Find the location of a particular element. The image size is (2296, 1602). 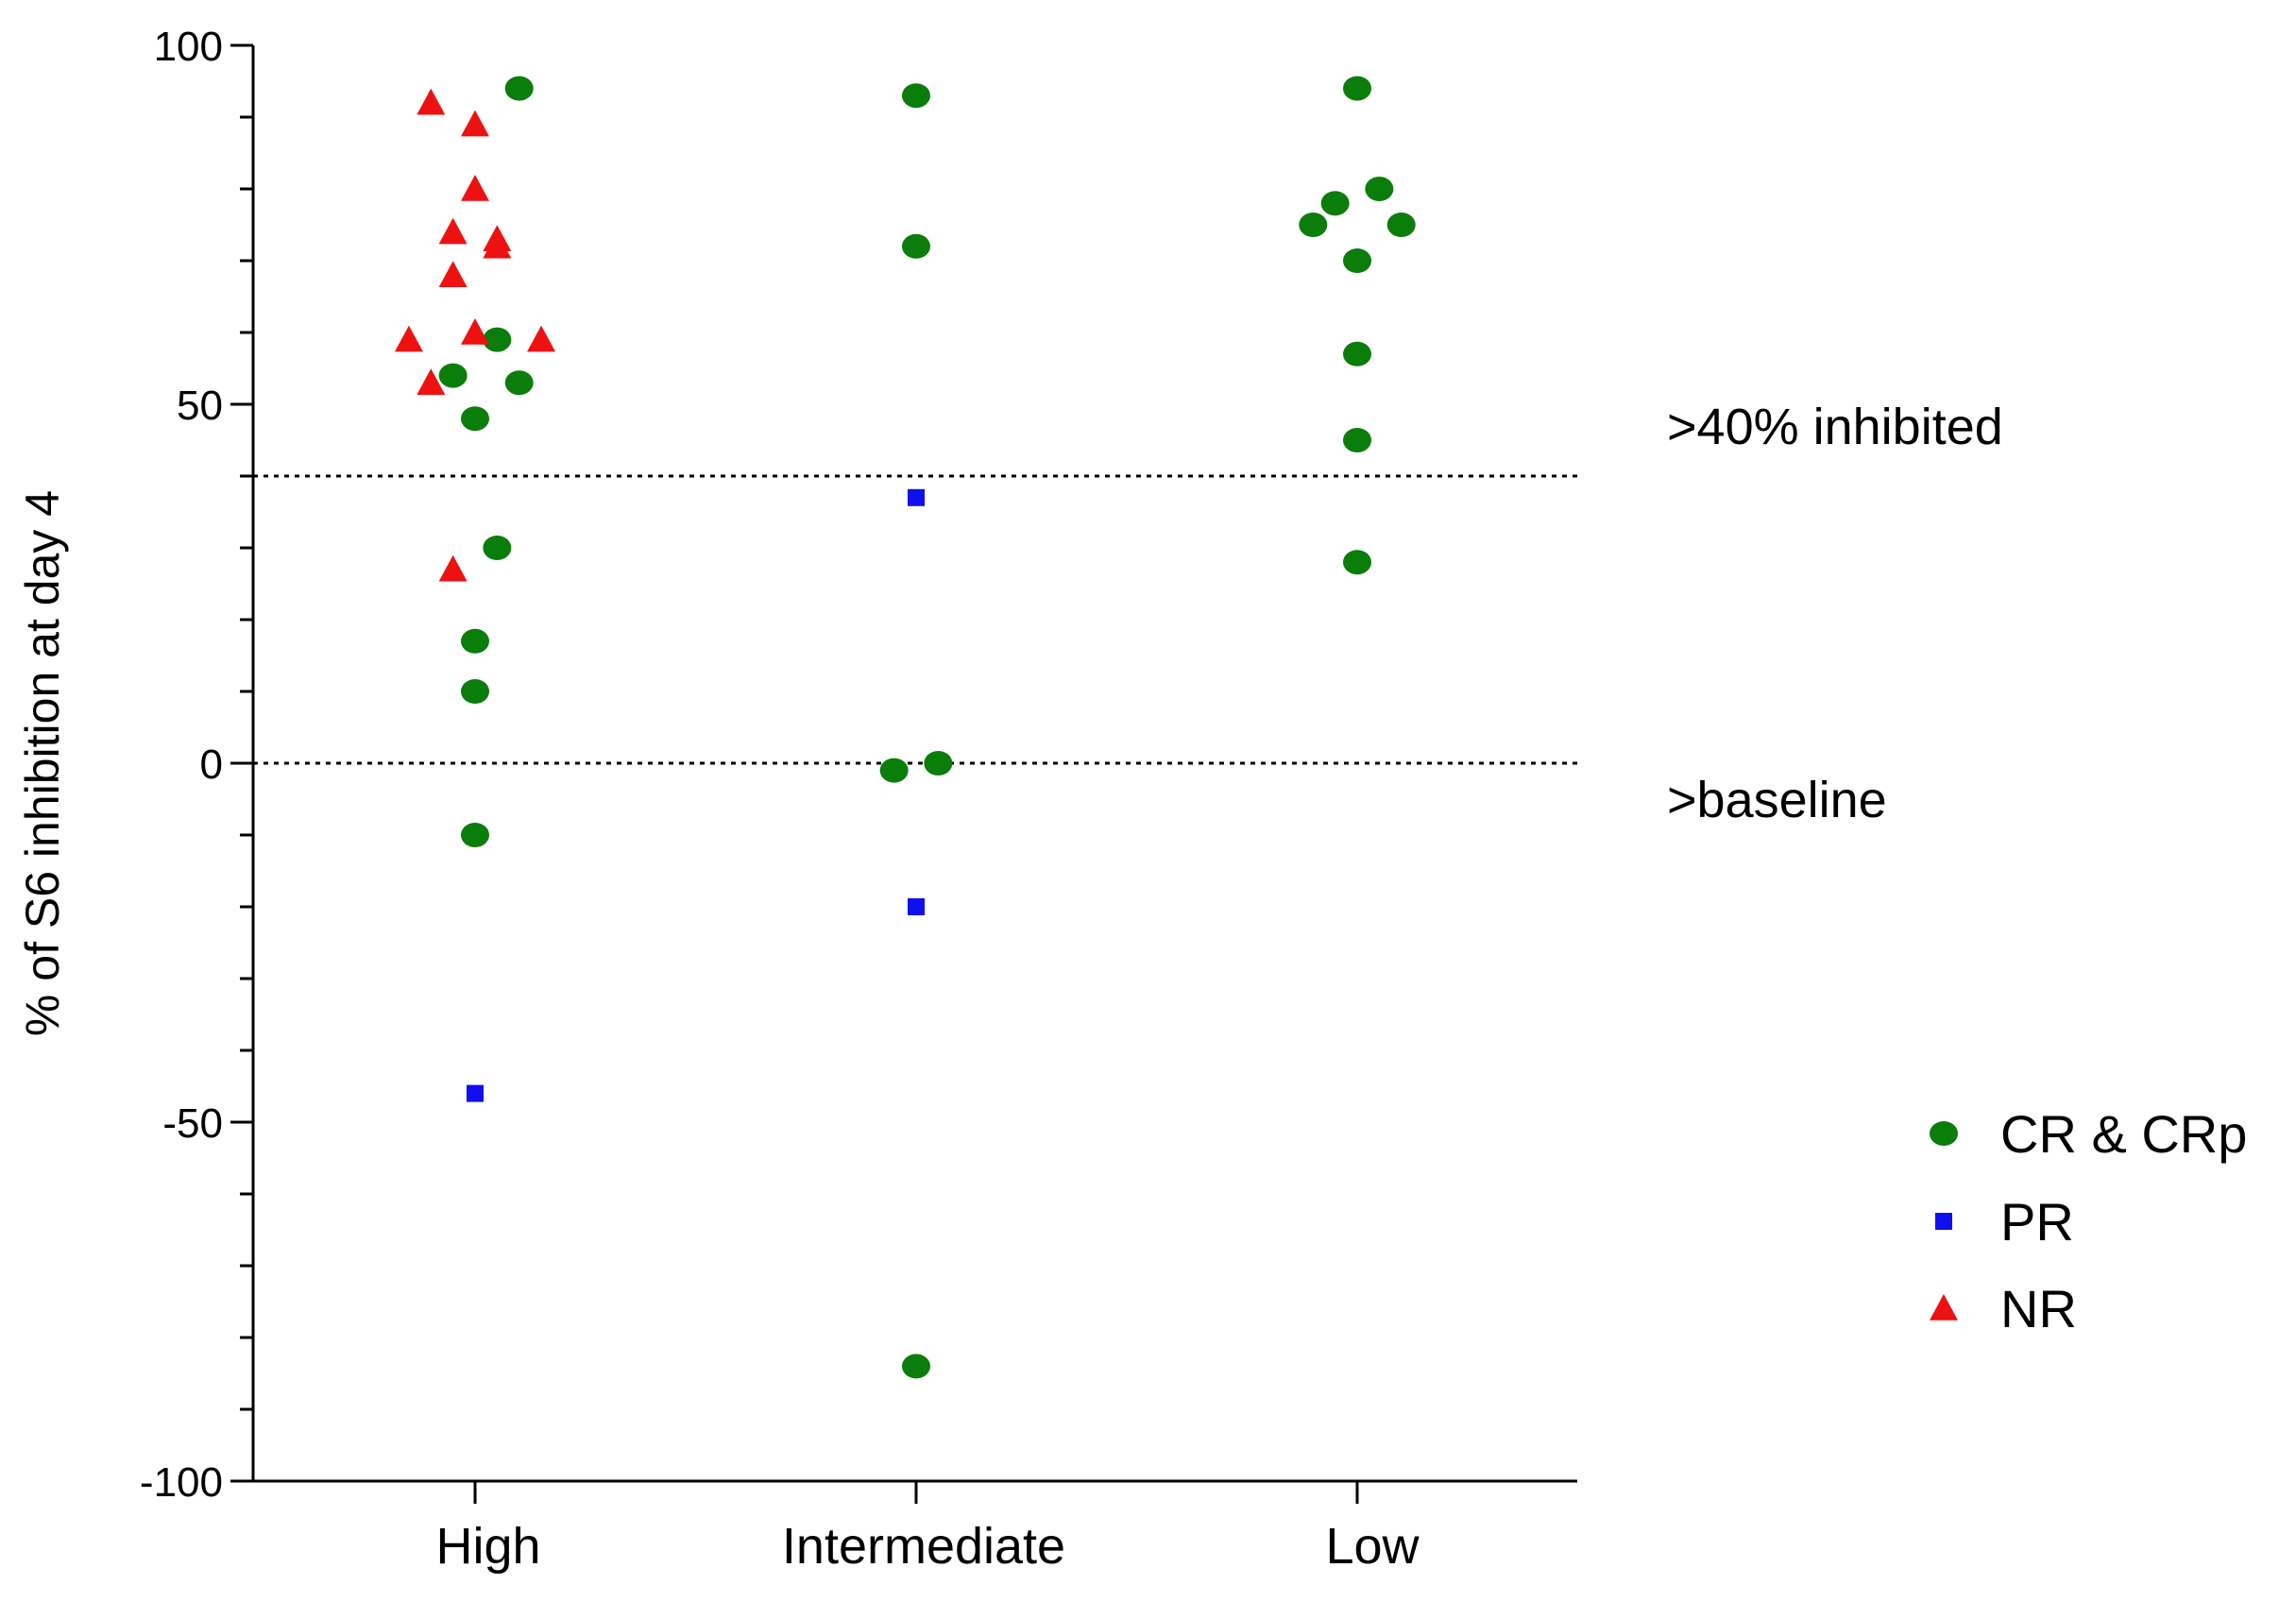

legend-label-cr-crp: CR & CRp is located at coordinates (2124, 1134).